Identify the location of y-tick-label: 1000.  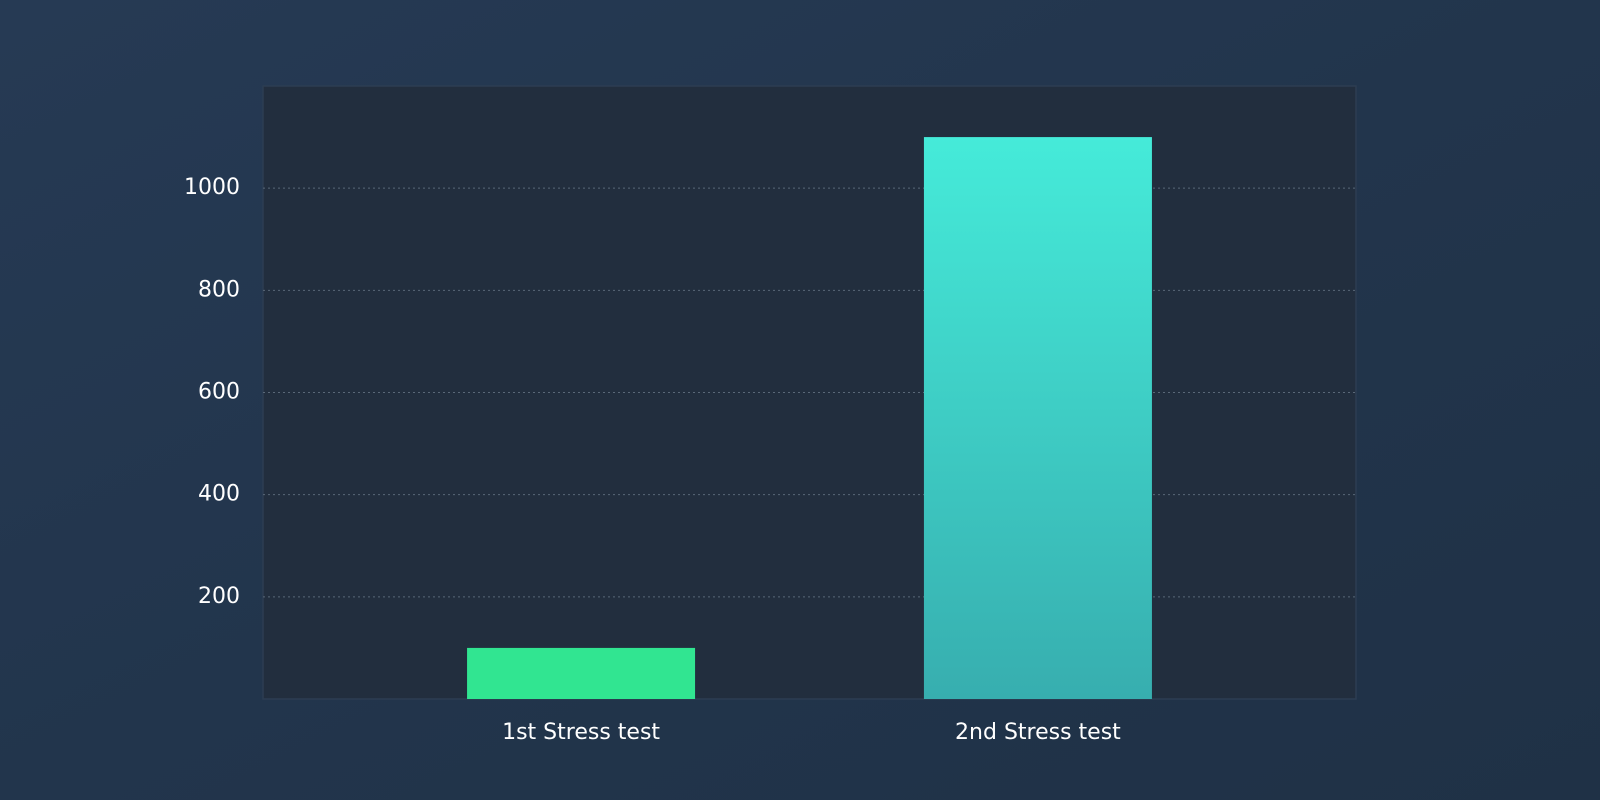
(212, 187).